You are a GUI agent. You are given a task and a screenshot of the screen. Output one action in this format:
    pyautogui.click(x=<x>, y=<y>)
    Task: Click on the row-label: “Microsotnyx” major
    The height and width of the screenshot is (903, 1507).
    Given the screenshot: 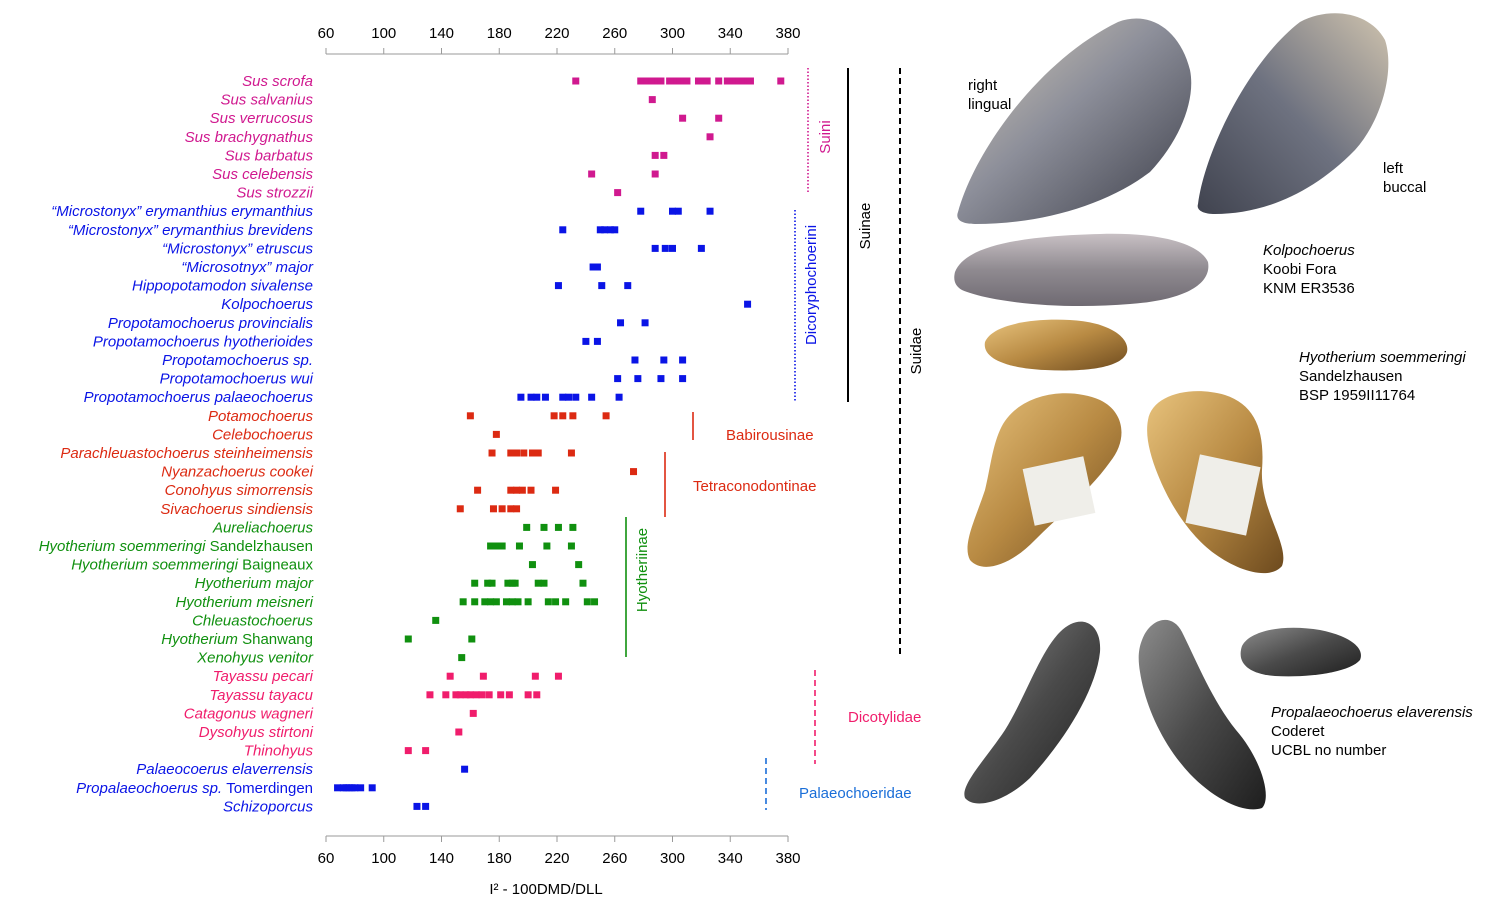 What is the action you would take?
    pyautogui.click(x=247, y=267)
    